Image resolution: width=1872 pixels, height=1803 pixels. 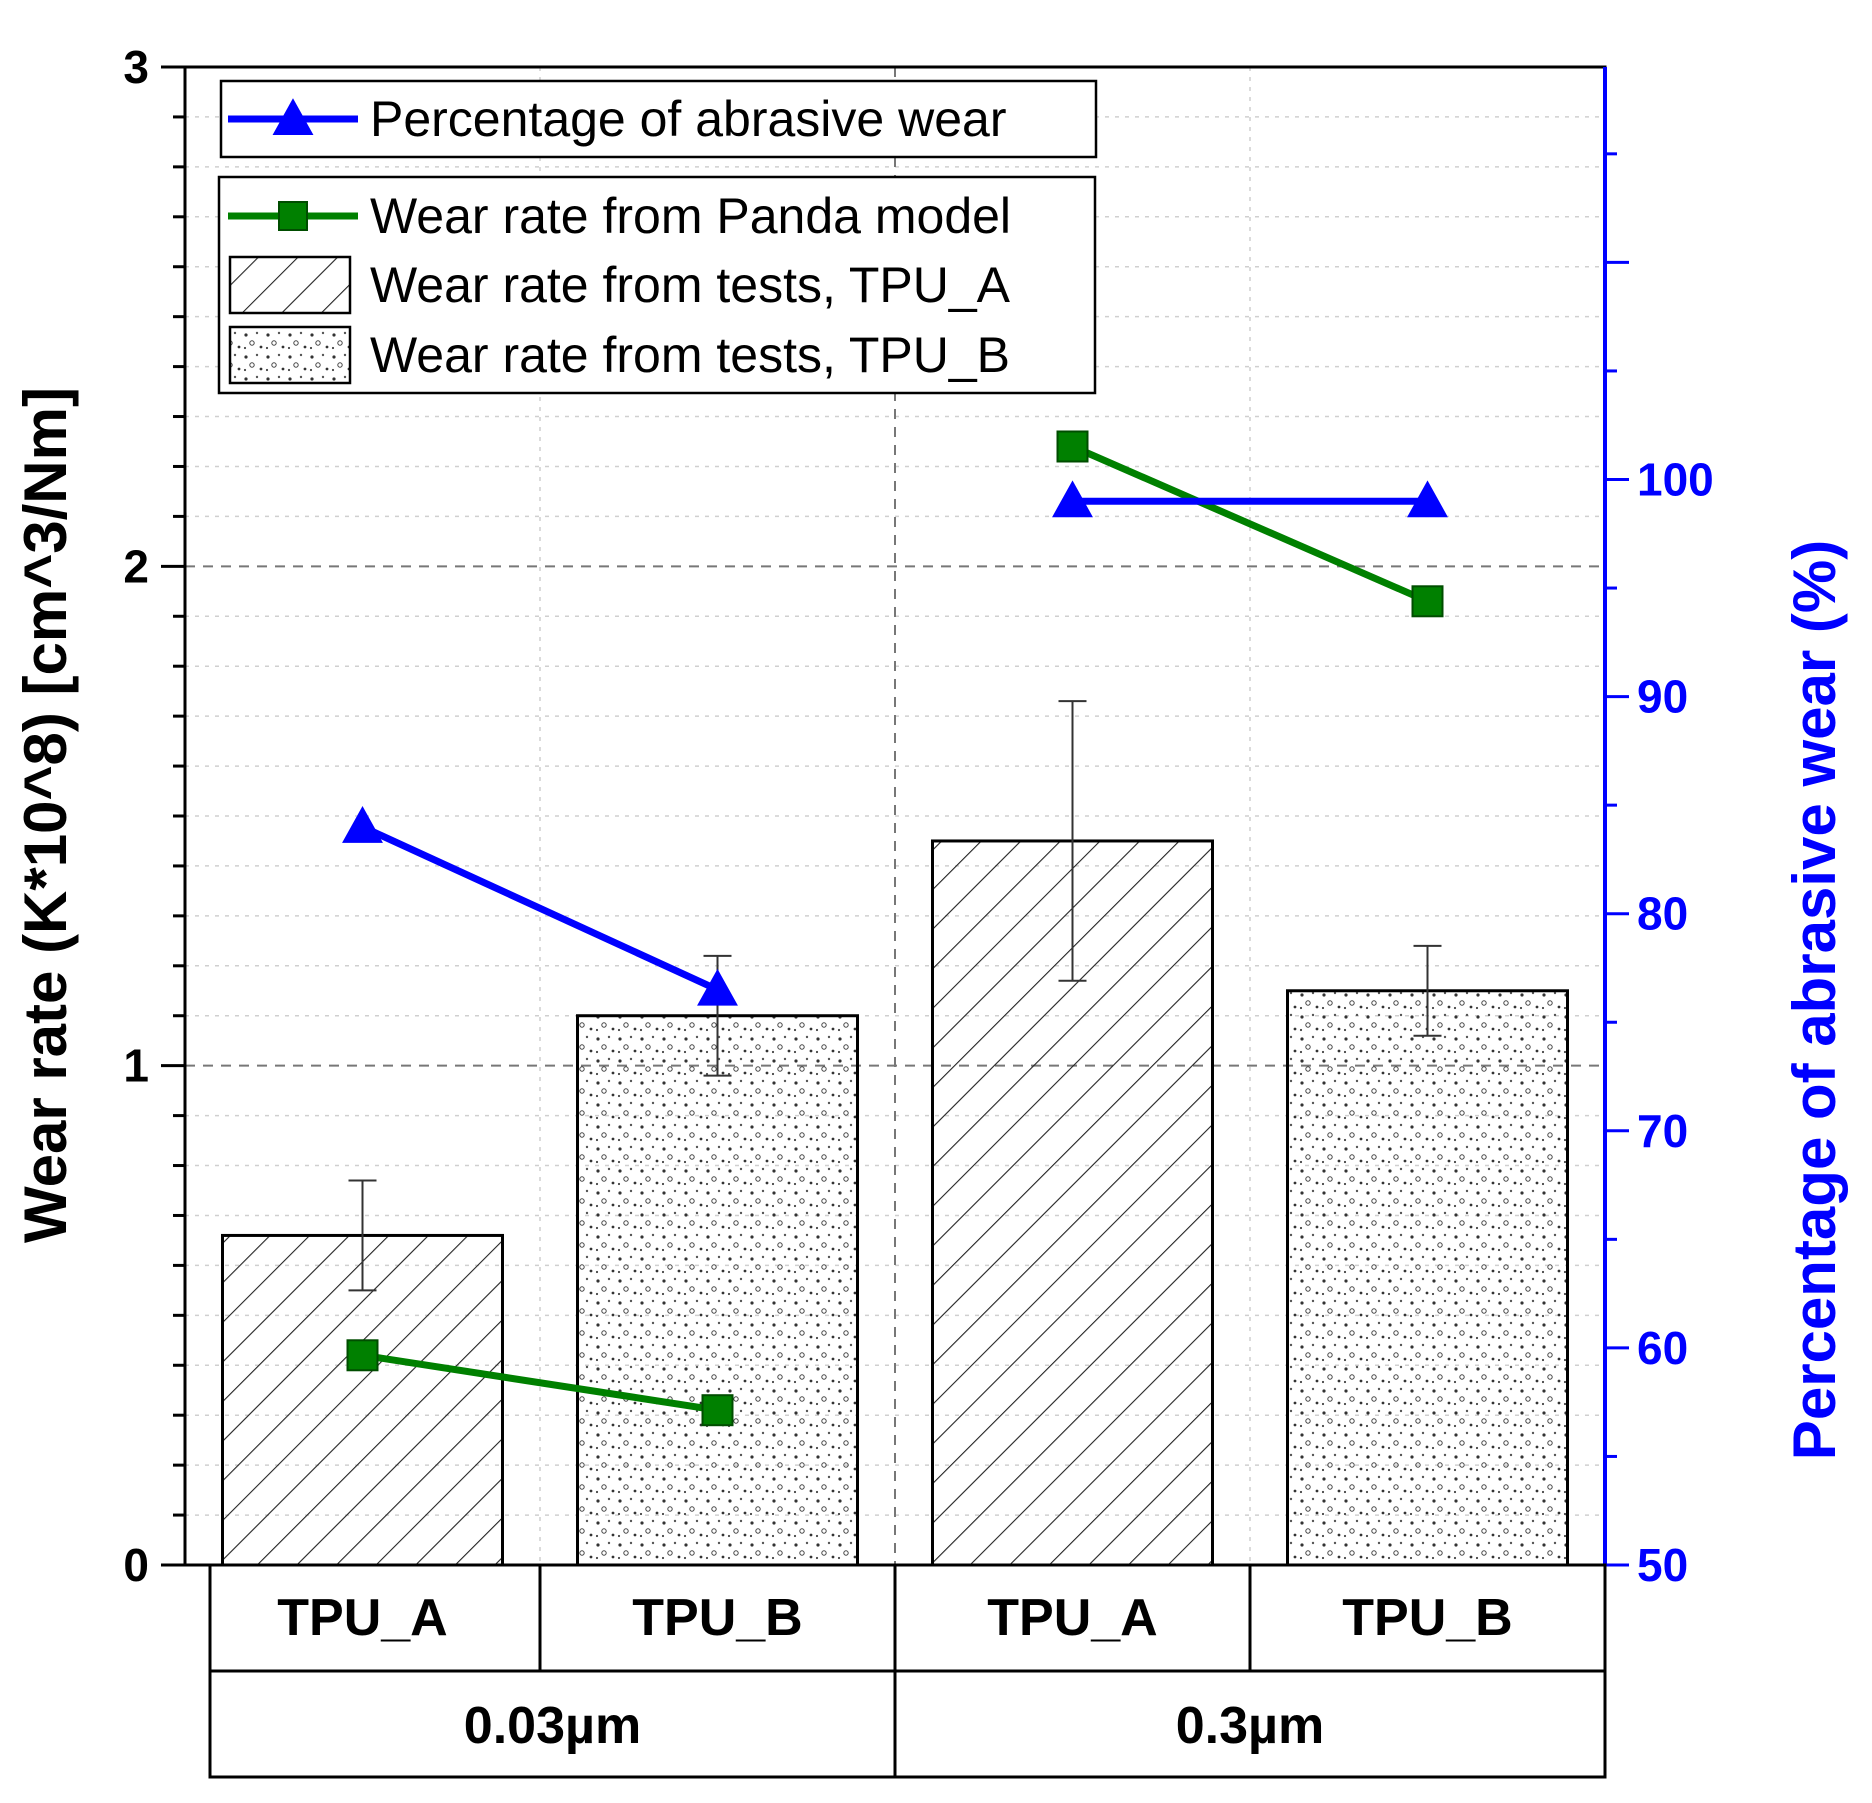 What do you see at coordinates (45, 815) in the screenshot?
I see `y-axis-label: Wear rate (K*10^8) [cm^3/Nm]` at bounding box center [45, 815].